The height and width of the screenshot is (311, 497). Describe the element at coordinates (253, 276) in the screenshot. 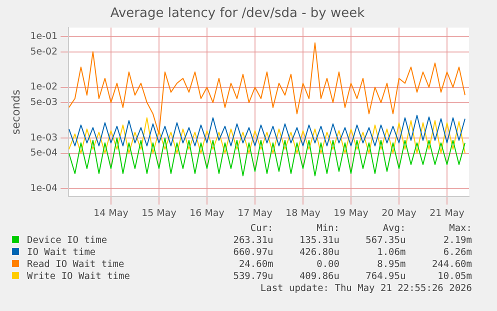

I see `text: 539.79u` at that location.